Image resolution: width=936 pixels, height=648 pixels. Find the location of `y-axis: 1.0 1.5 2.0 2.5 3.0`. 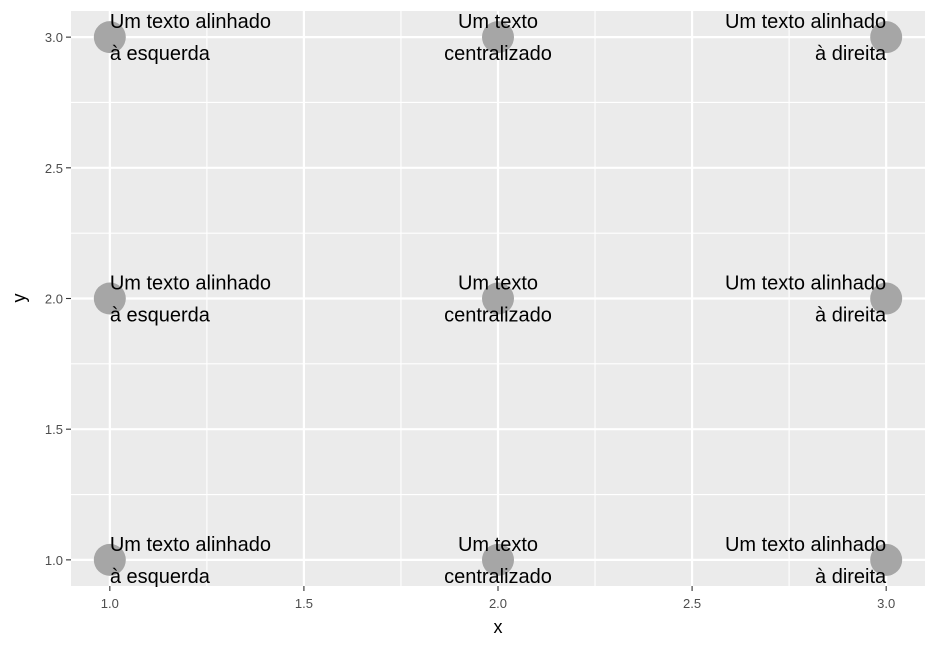

y-axis: 1.0 1.5 2.0 2.5 3.0 is located at coordinates (58, 299).